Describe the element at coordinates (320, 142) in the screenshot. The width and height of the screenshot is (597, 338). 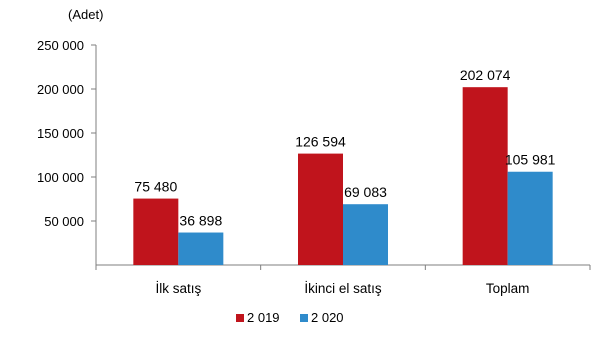
I see `data-label: 126 594` at that location.